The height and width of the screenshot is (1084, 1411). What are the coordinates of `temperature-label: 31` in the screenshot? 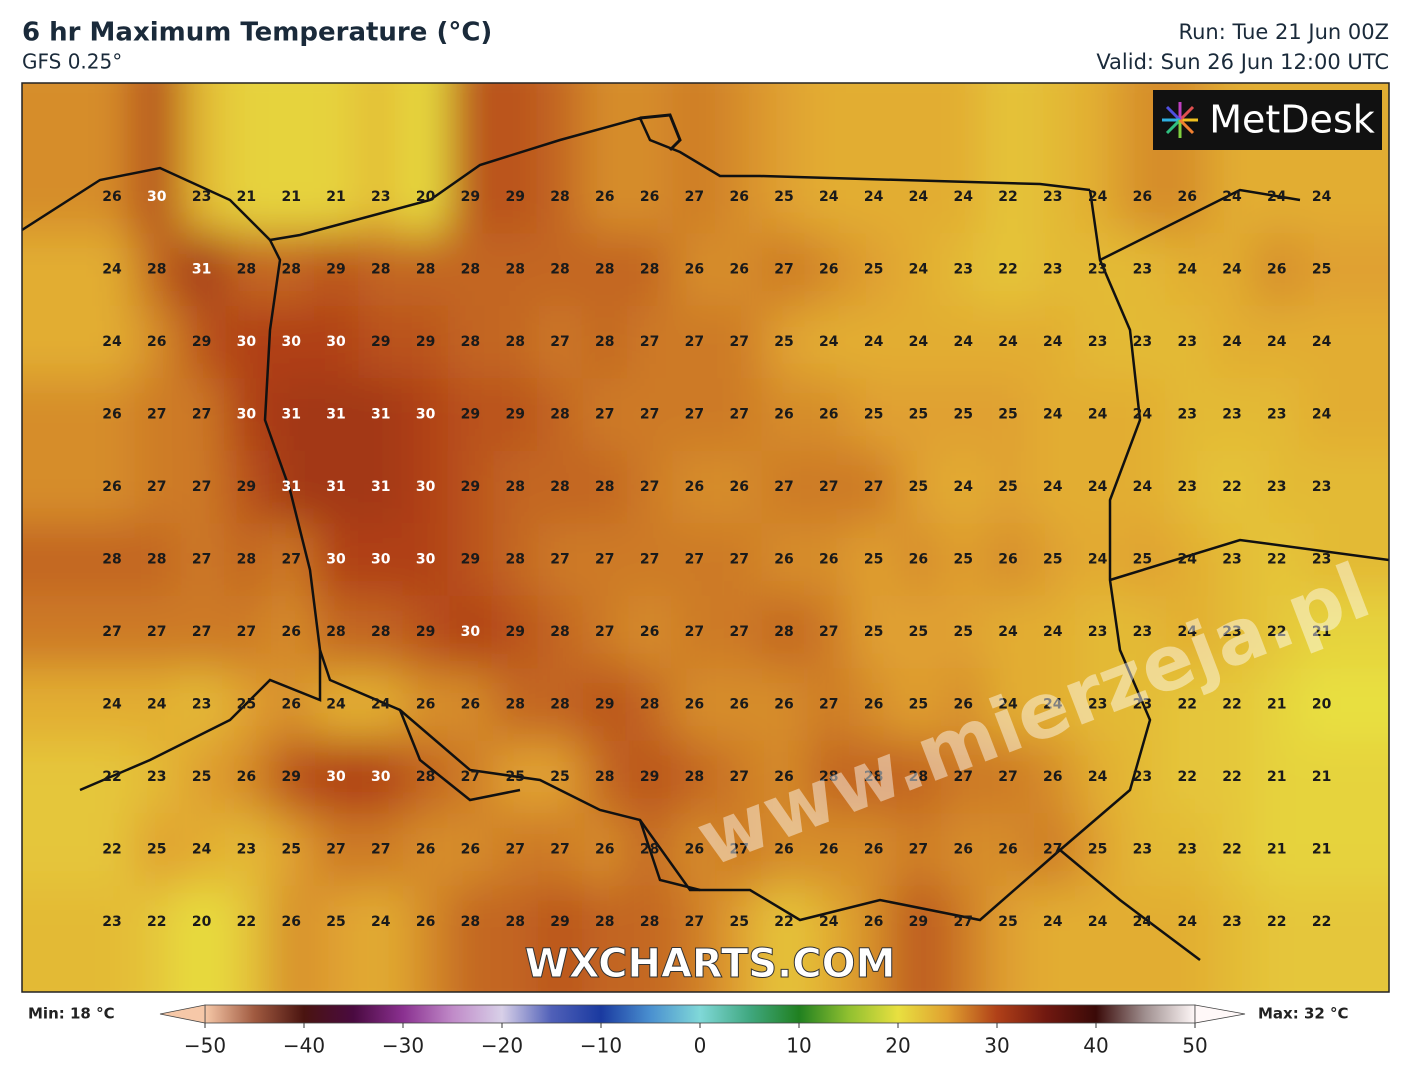 It's located at (380, 415).